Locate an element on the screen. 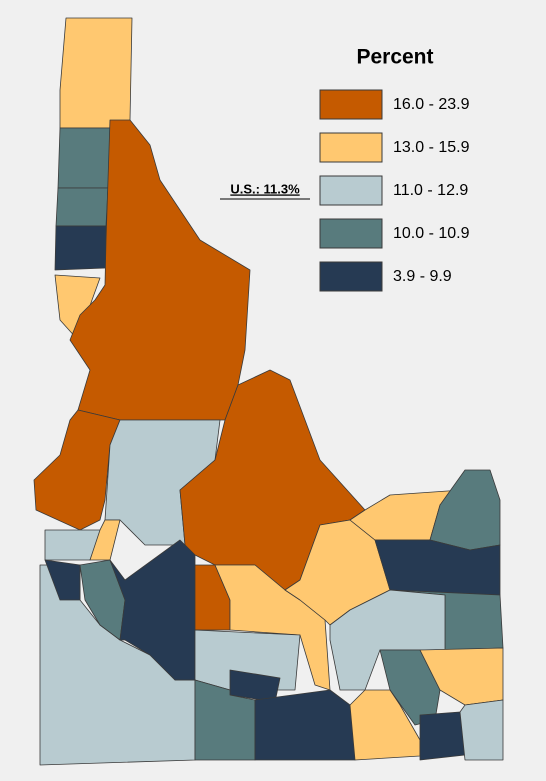  legend-title: Percent is located at coordinates (394, 57).